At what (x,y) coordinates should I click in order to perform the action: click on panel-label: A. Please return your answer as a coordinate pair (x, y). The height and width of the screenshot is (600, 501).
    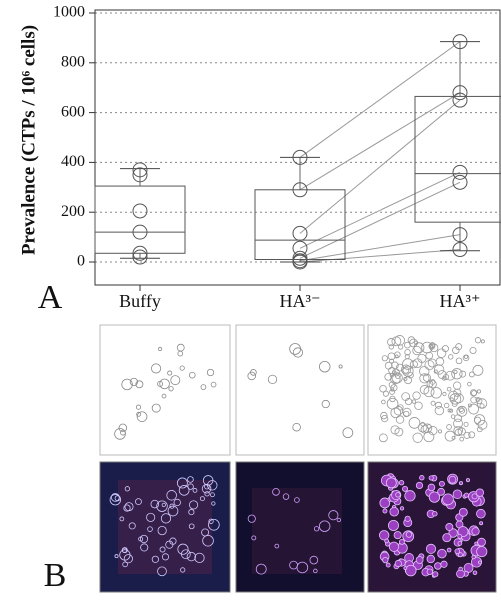
    Looking at the image, I should click on (50, 297).